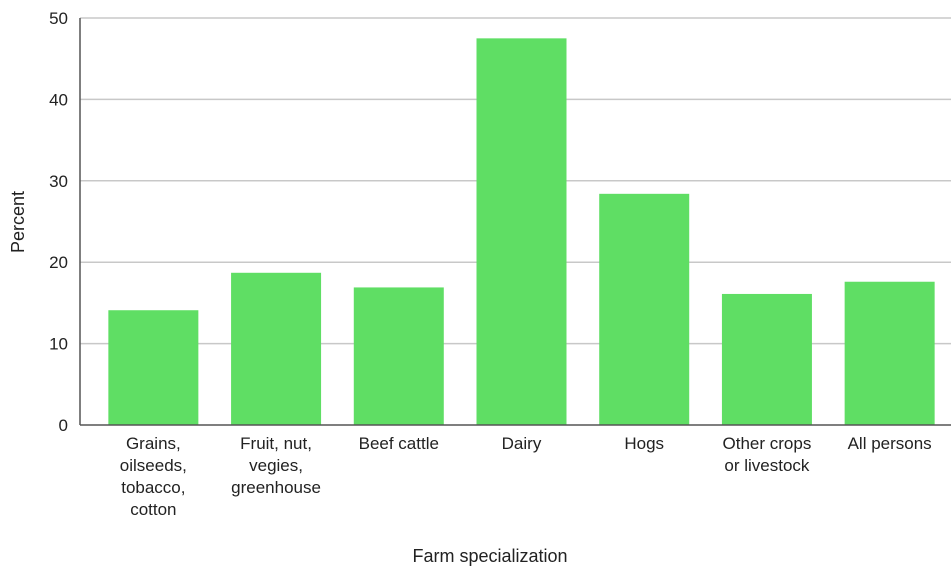 This screenshot has height=572, width=951. What do you see at coordinates (58, 99) in the screenshot?
I see `y-tick-label: 40` at bounding box center [58, 99].